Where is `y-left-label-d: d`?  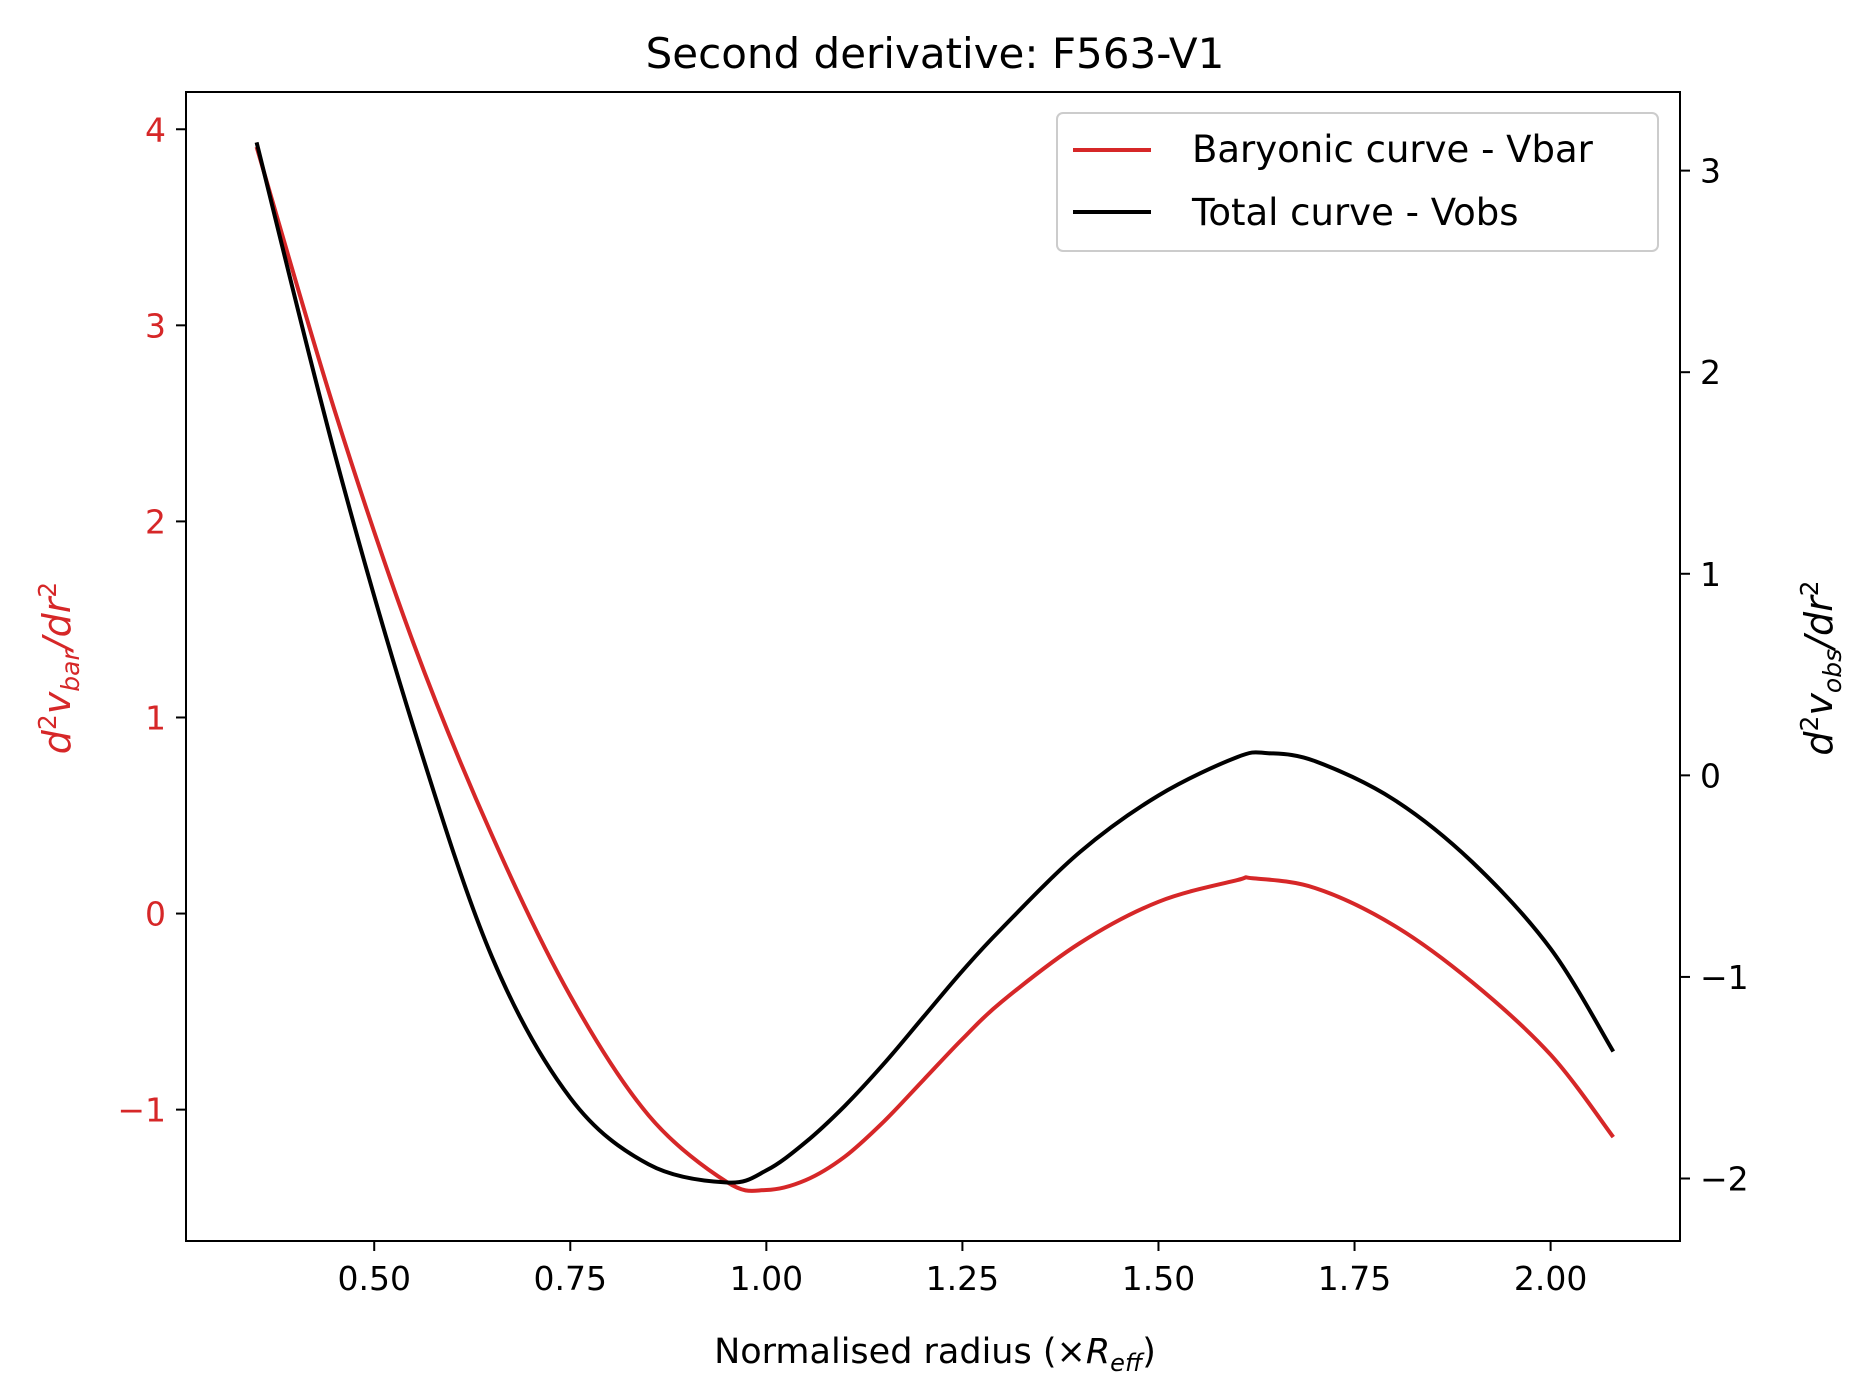
y-left-label-d: d is located at coordinates (57, 741).